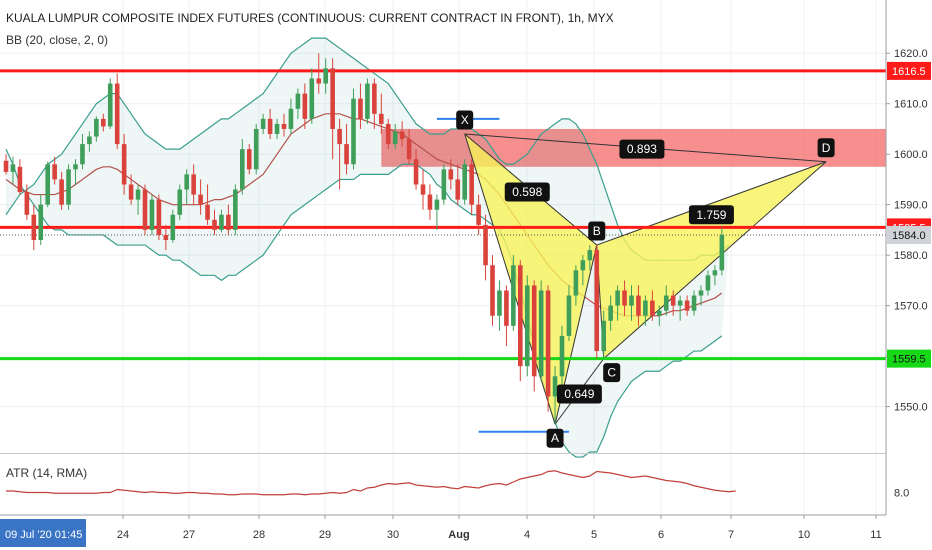 The height and width of the screenshot is (550, 932). I want to click on level-tag-0: 1616.5, so click(909, 70).